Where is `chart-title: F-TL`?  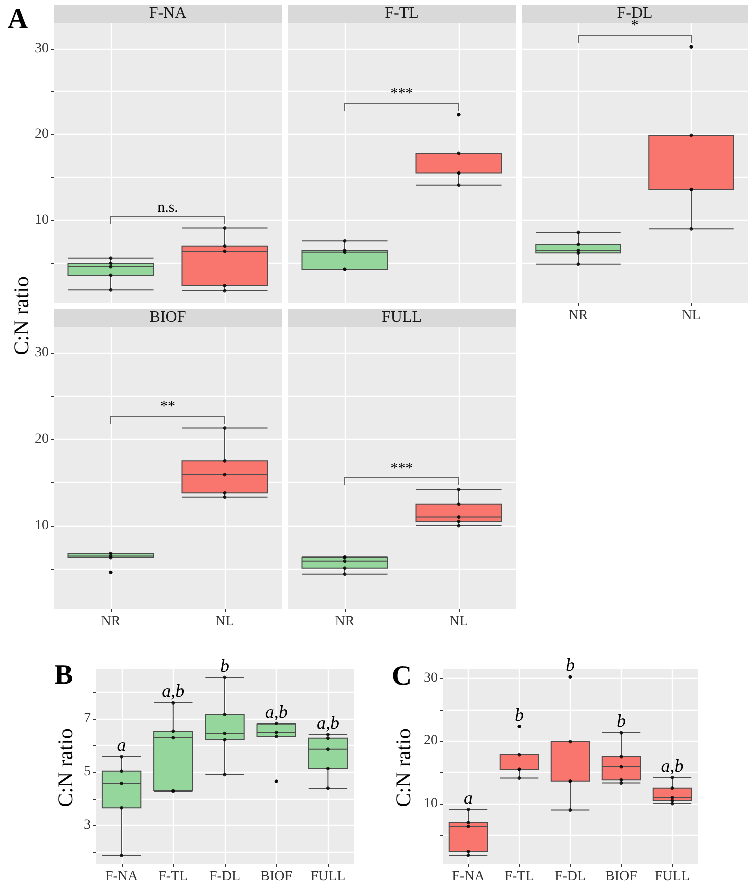
chart-title: F-TL is located at coordinates (402, 14).